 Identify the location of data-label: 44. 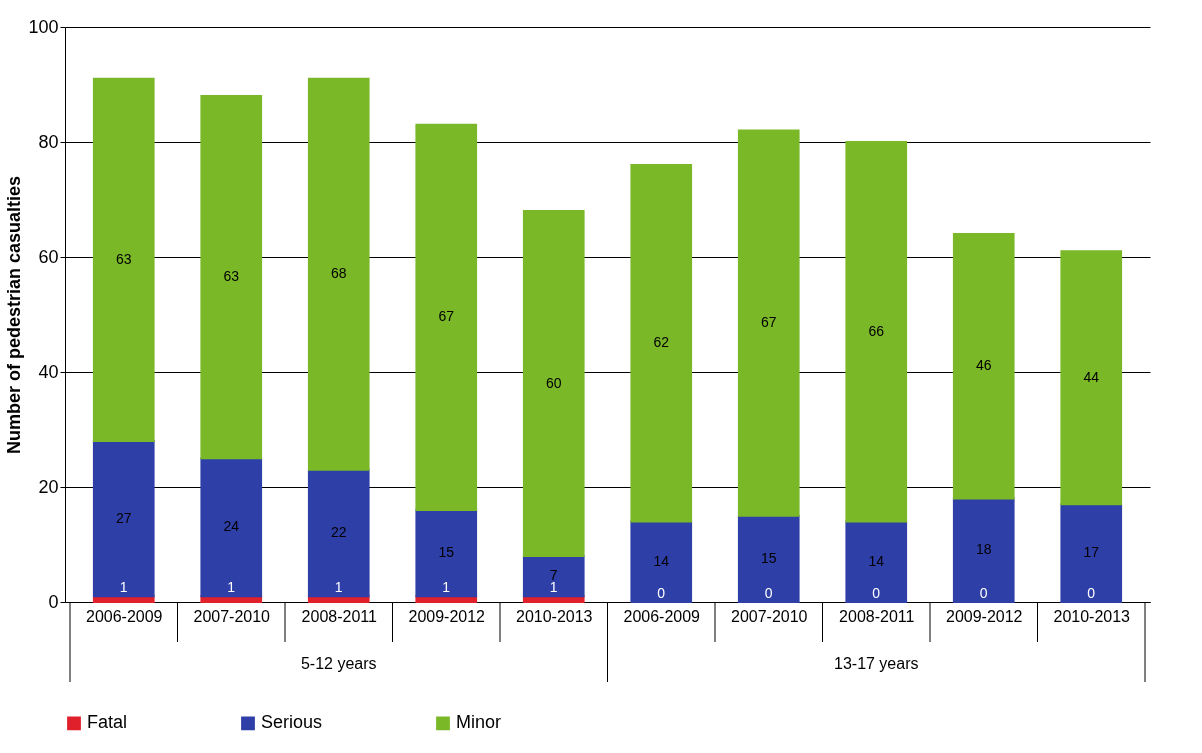
(1091, 376).